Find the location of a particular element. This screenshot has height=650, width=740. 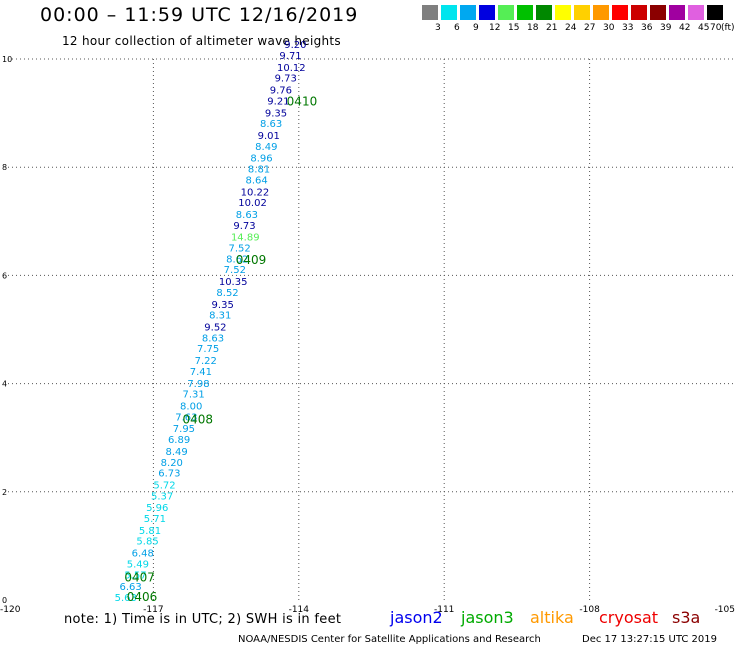

wave-height-point: 6.63 is located at coordinates (130, 587).